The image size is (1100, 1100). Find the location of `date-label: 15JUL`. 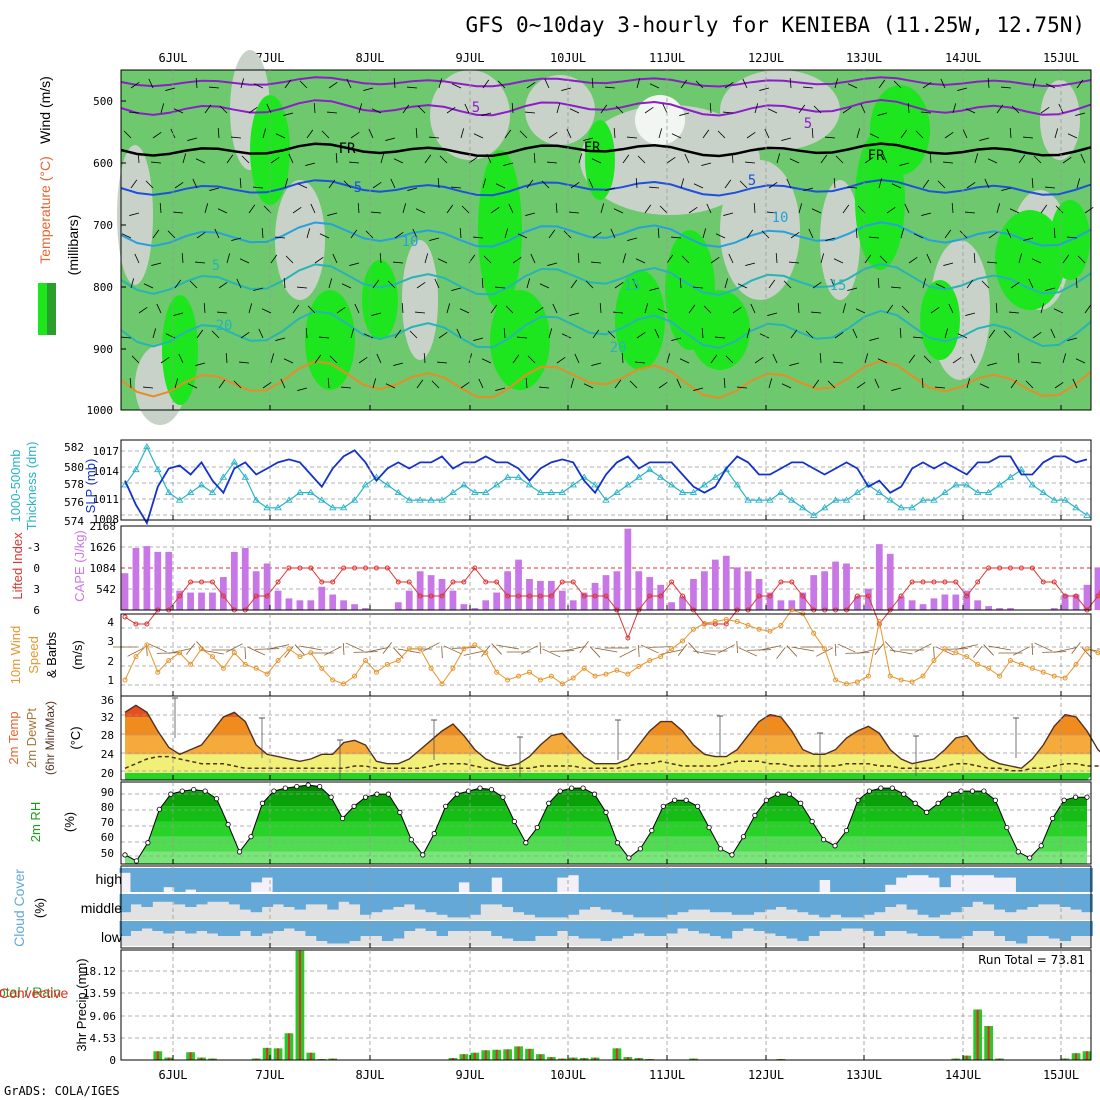

date-label: 15JUL is located at coordinates (1061, 58).